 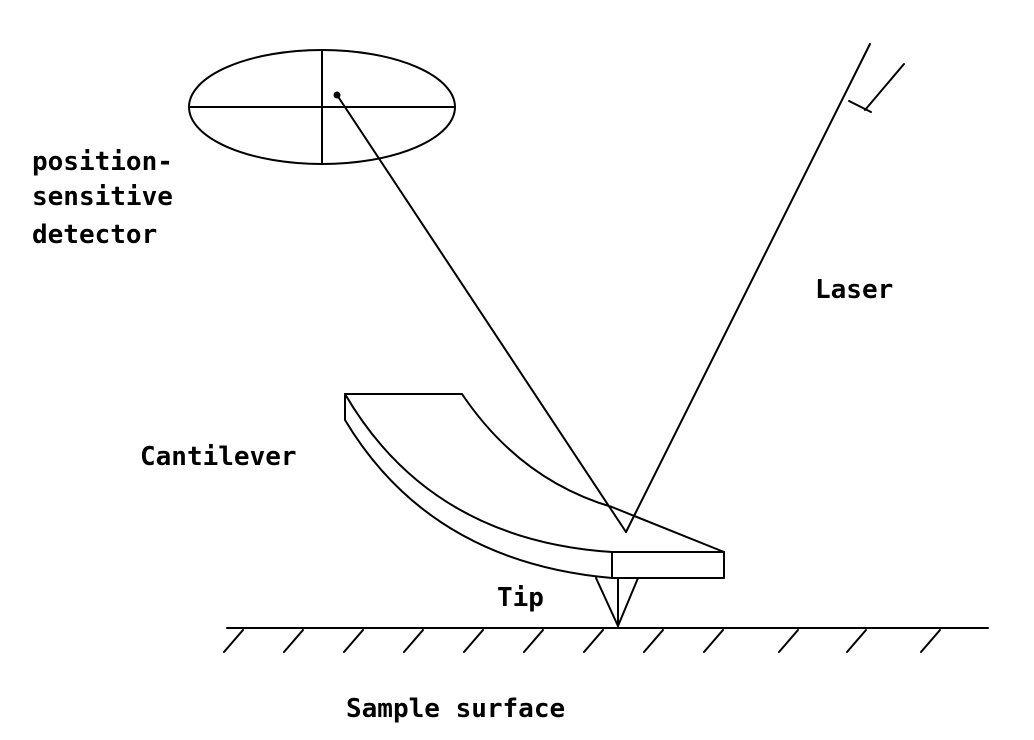 What do you see at coordinates (102, 197) in the screenshot?
I see `label-detector-line2: sensitive` at bounding box center [102, 197].